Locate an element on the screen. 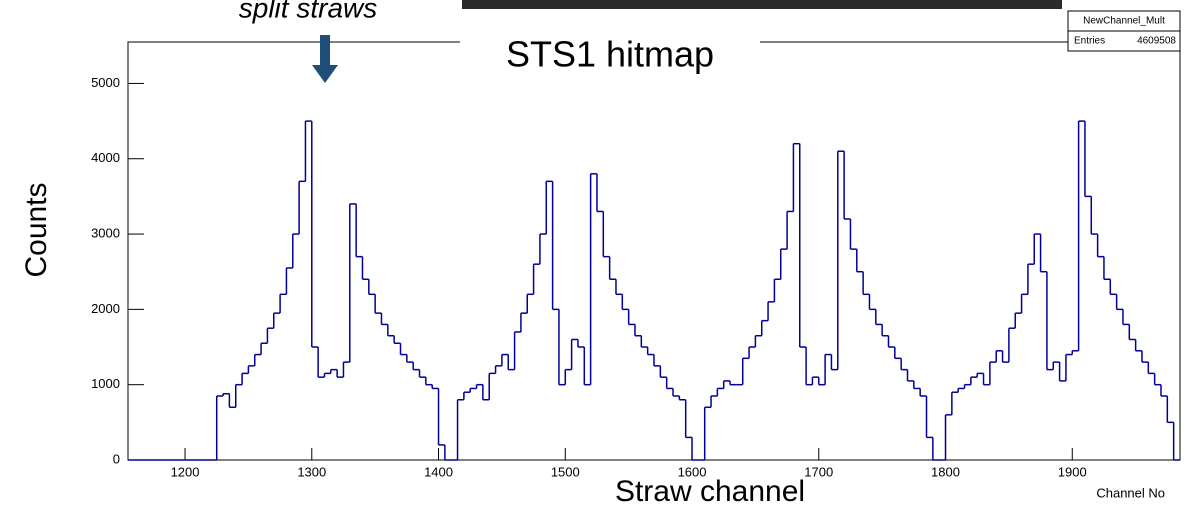 This screenshot has height=509, width=1202. x-tick-label: 1600 is located at coordinates (692, 471).